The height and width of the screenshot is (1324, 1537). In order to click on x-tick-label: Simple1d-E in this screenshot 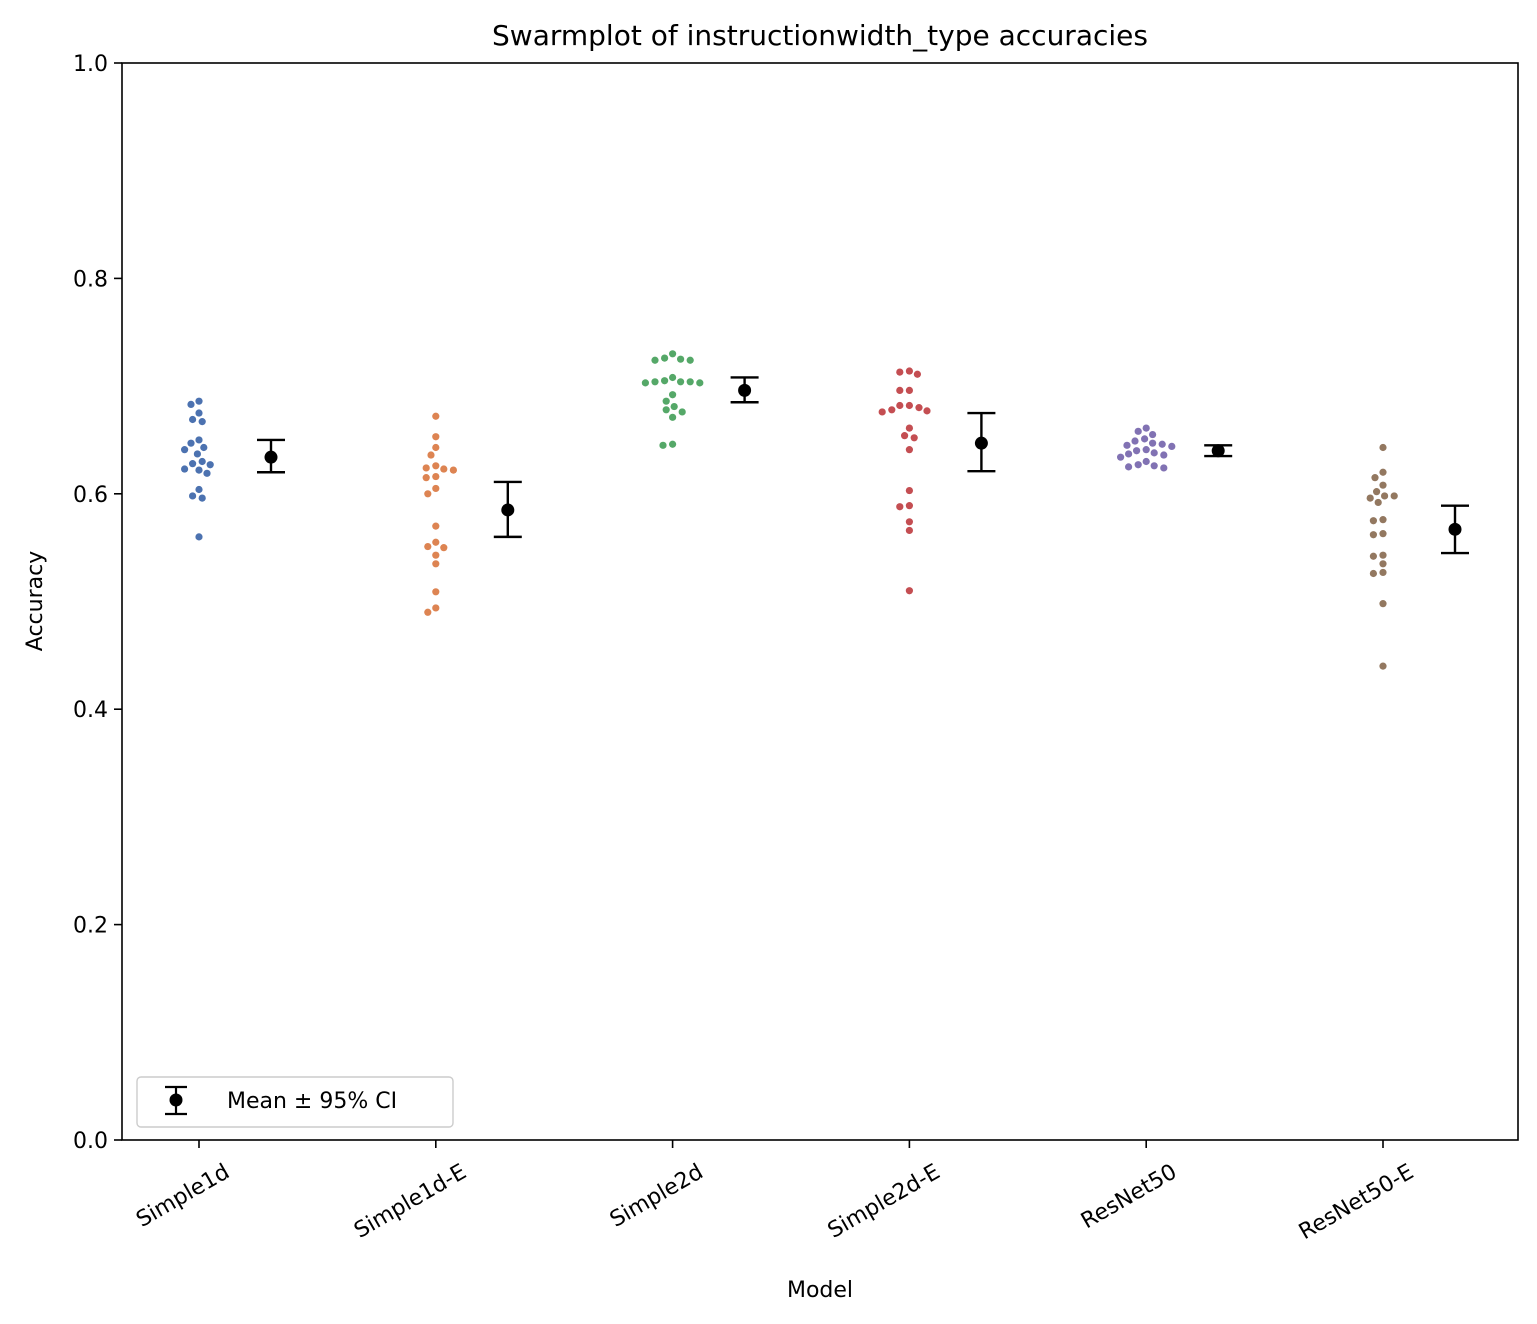, I will do `click(410, 1202)`.